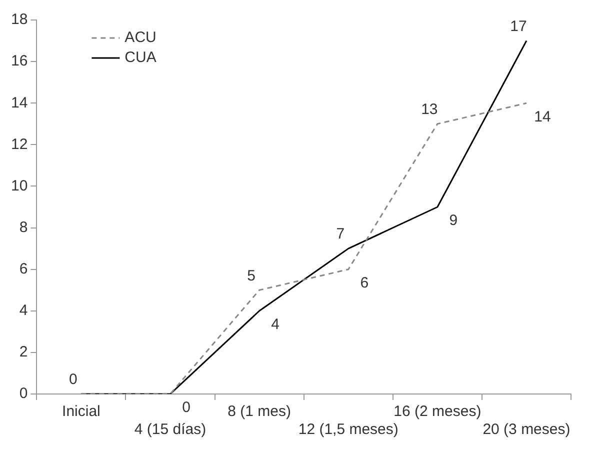  What do you see at coordinates (23, 393) in the screenshot?
I see `y-tick-label: 0` at bounding box center [23, 393].